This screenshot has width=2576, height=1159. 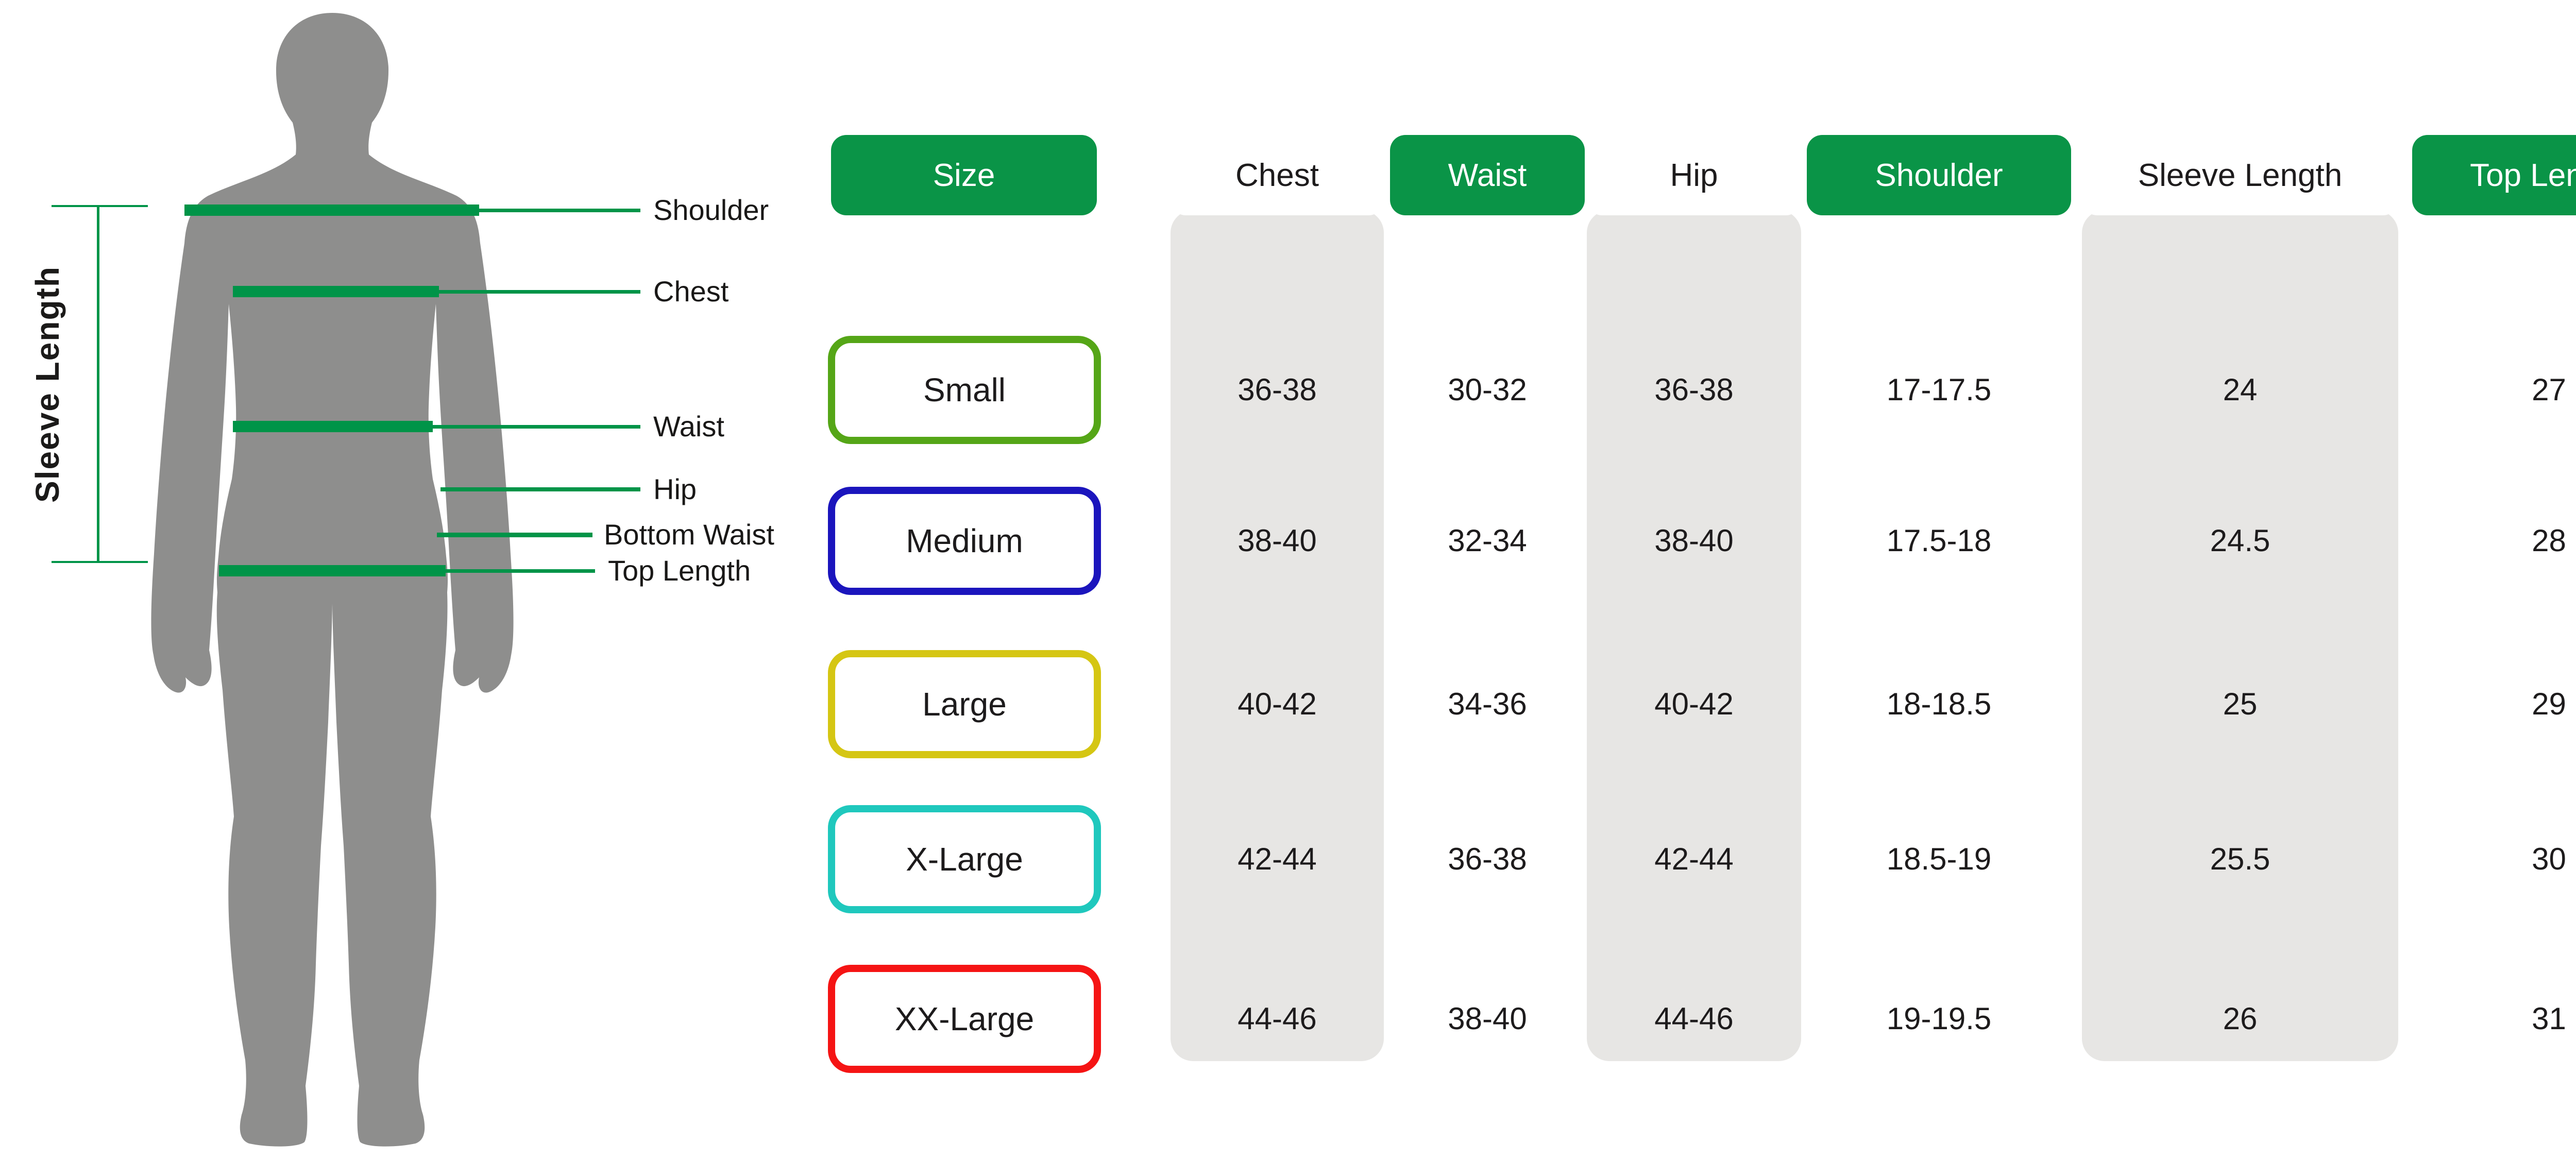 What do you see at coordinates (679, 570) in the screenshot?
I see `label-top-length: Top Length` at bounding box center [679, 570].